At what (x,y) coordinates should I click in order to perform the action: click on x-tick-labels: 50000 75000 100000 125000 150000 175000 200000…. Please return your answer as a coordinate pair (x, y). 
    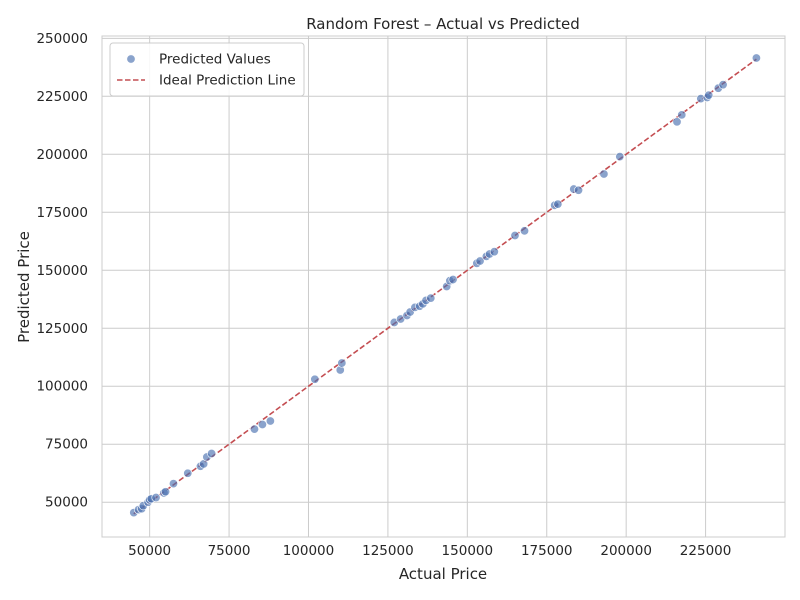
    Looking at the image, I should click on (429, 551).